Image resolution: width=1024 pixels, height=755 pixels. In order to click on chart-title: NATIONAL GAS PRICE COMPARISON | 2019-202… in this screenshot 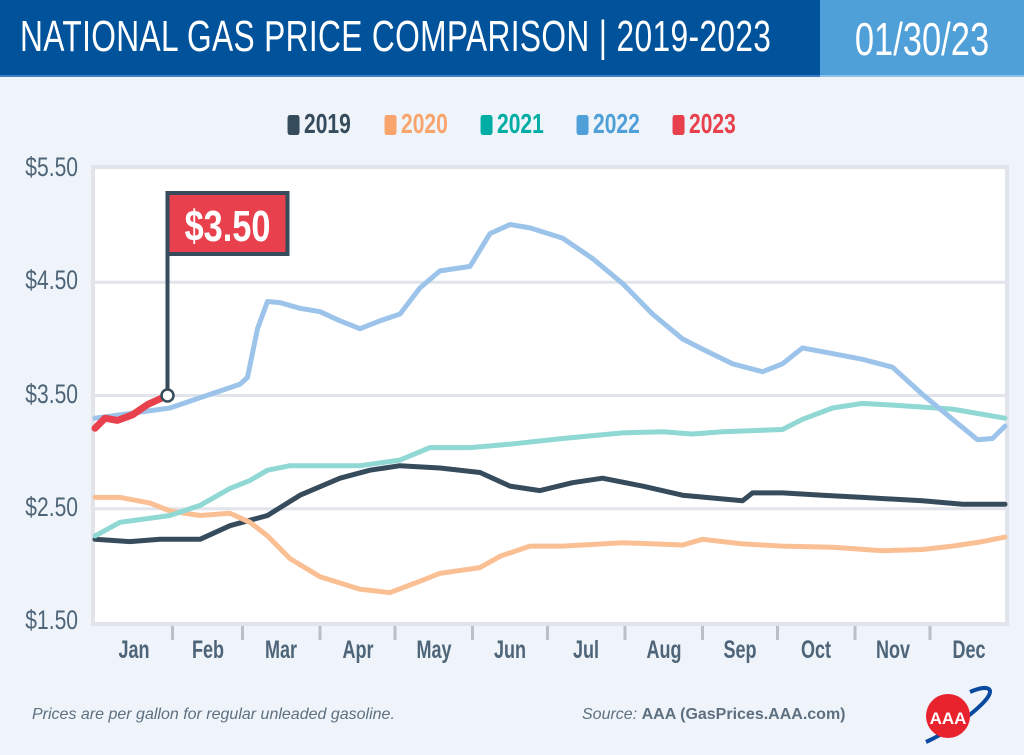, I will do `click(396, 36)`.